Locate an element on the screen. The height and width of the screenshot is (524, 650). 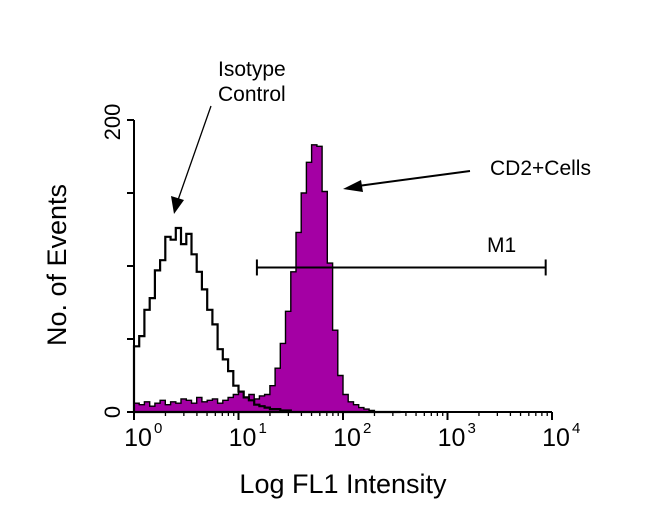
m1-label: M1 is located at coordinates (501, 245).